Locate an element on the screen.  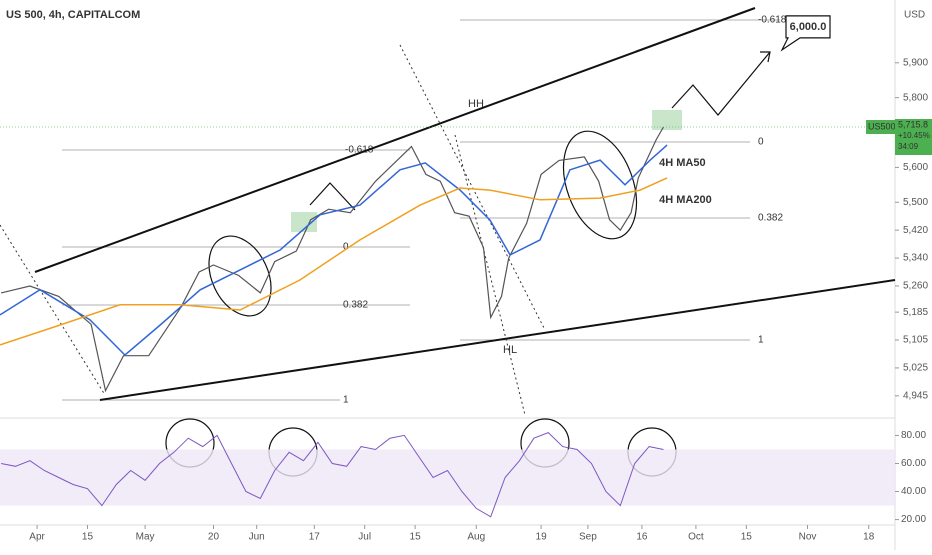
x-tick-label: Oct is located at coordinates (696, 537).